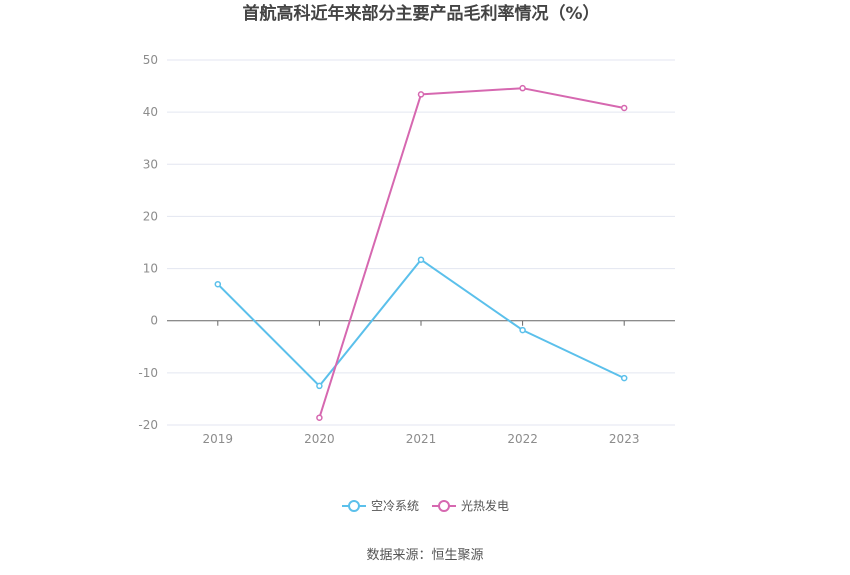 The image size is (850, 575). Describe the element at coordinates (395, 506) in the screenshot. I see `legend-label: 空冷系统` at that location.